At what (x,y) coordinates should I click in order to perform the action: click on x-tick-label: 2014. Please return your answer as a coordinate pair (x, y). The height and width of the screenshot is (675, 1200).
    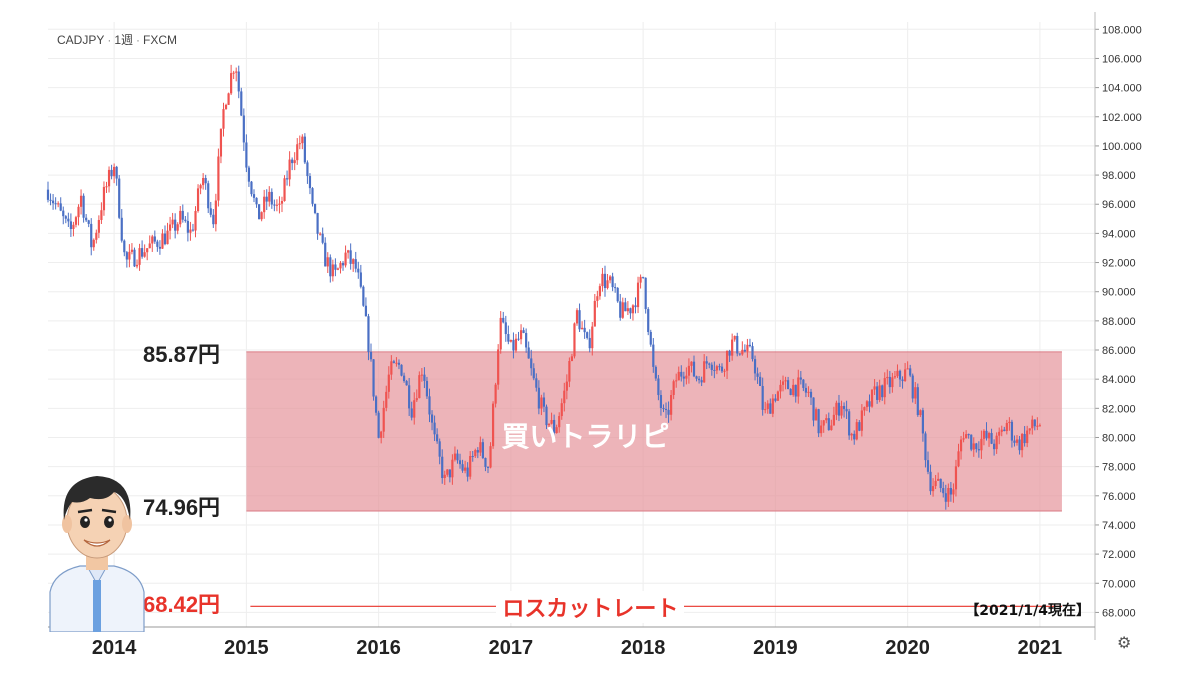
    Looking at the image, I should click on (114, 648).